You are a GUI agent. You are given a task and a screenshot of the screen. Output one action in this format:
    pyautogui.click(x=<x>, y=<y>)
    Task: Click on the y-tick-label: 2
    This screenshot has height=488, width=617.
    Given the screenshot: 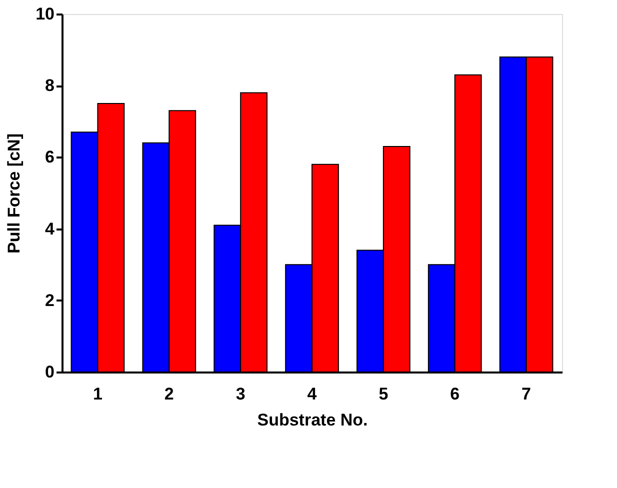 What is the action you would take?
    pyautogui.click(x=49, y=300)
    